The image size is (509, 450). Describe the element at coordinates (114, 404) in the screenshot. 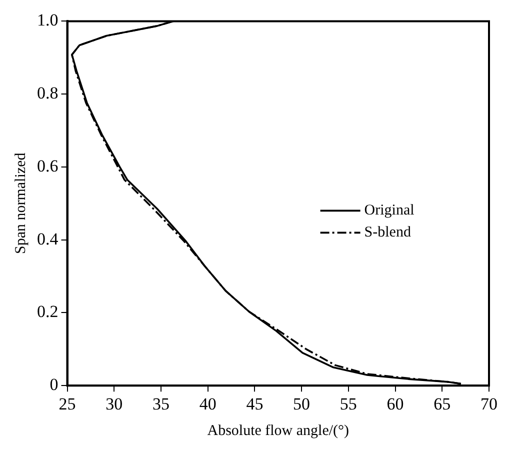

I see `x-tick-label: 30` at that location.